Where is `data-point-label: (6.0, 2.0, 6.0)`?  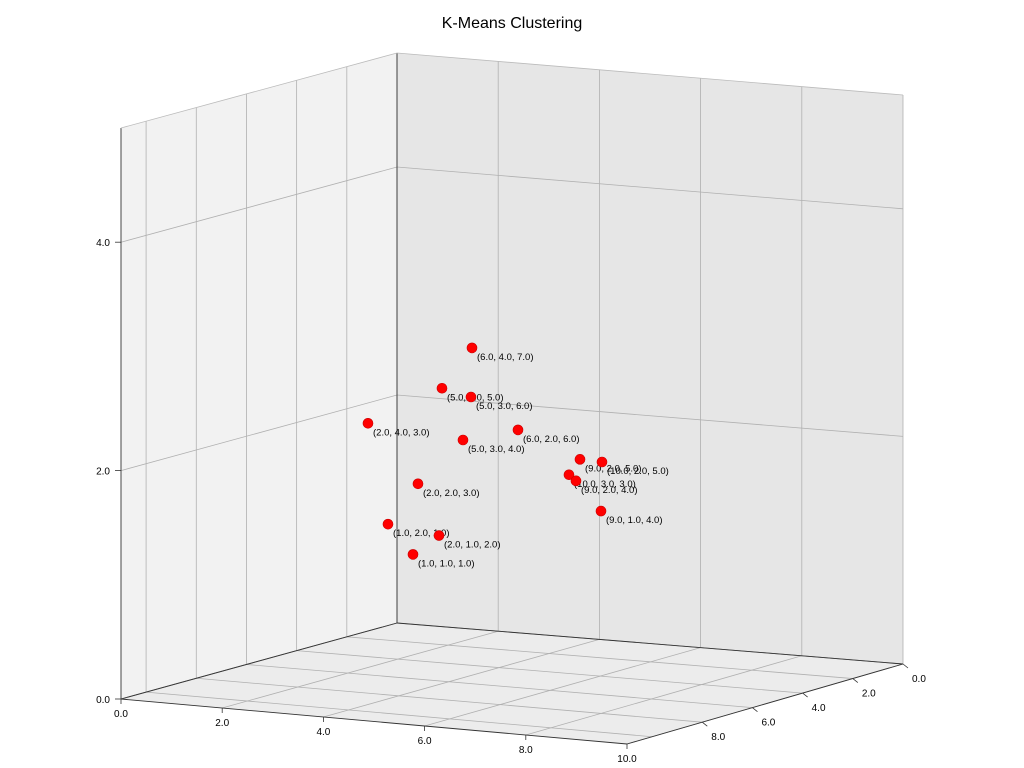
data-point-label: (6.0, 2.0, 6.0) is located at coordinates (551, 439).